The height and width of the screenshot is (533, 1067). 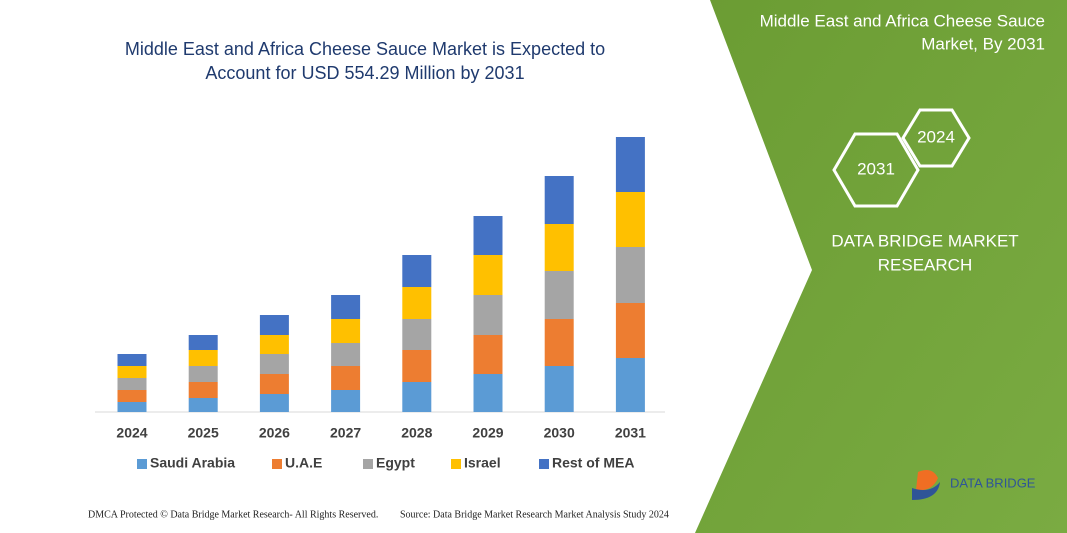 I want to click on x-tick-label: 2024, so click(x=131, y=433).